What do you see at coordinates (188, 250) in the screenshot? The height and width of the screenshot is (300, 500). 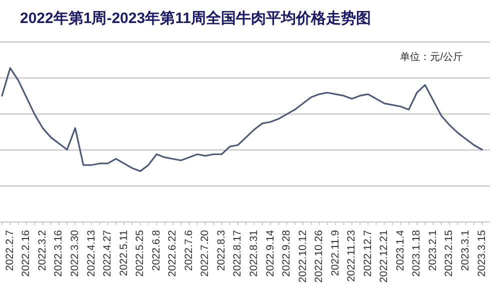 I see `x-tick-label: 2022.7.6` at bounding box center [188, 250].